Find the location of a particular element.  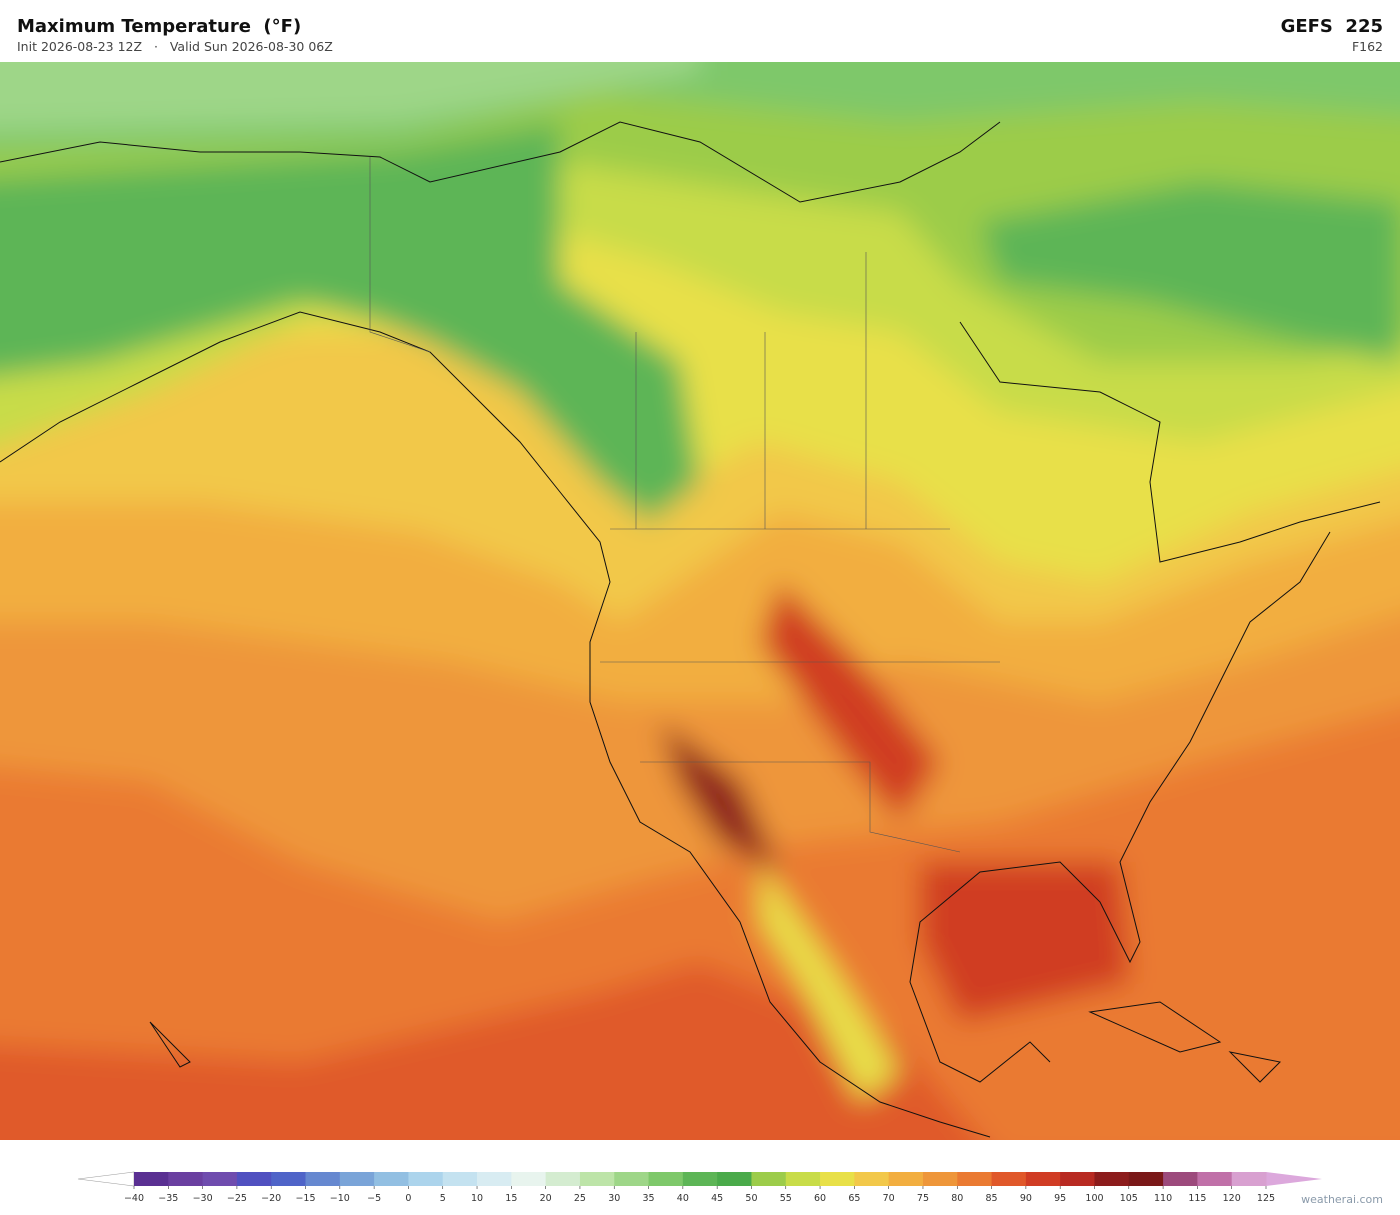

colorbar-tick-label: 75 is located at coordinates (923, 1198).